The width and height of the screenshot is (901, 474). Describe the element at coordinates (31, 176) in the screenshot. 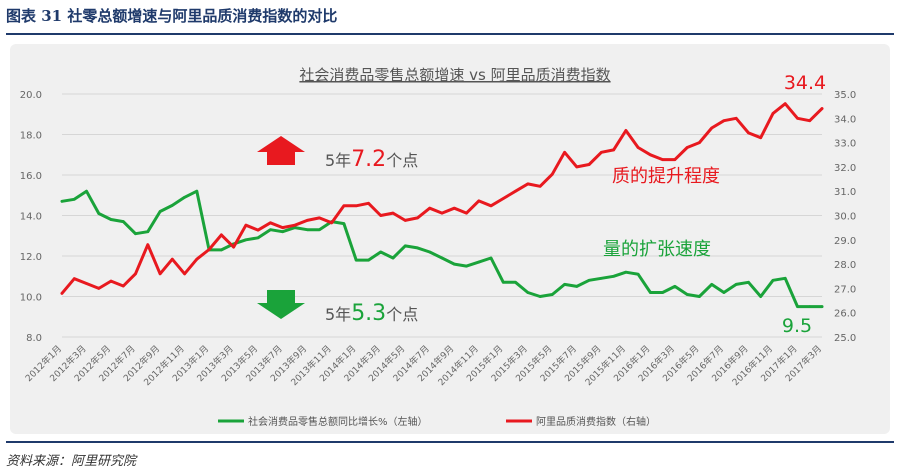

I see `left-tick-label: 16.0` at that location.